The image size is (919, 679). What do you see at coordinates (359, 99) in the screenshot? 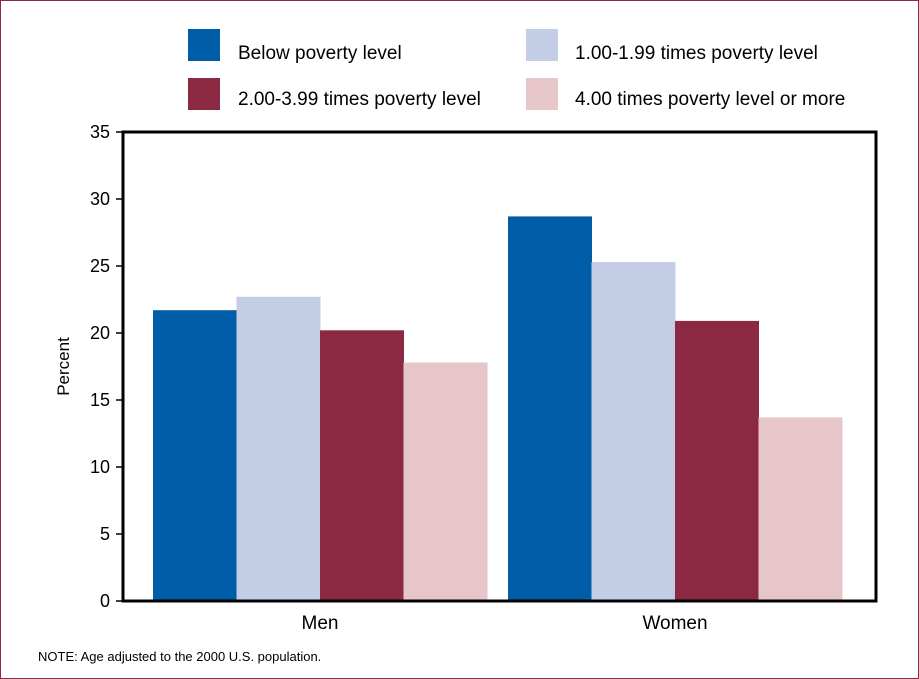
I see `legend-label-3: 2.00‑3.99 times poverty level` at bounding box center [359, 99].